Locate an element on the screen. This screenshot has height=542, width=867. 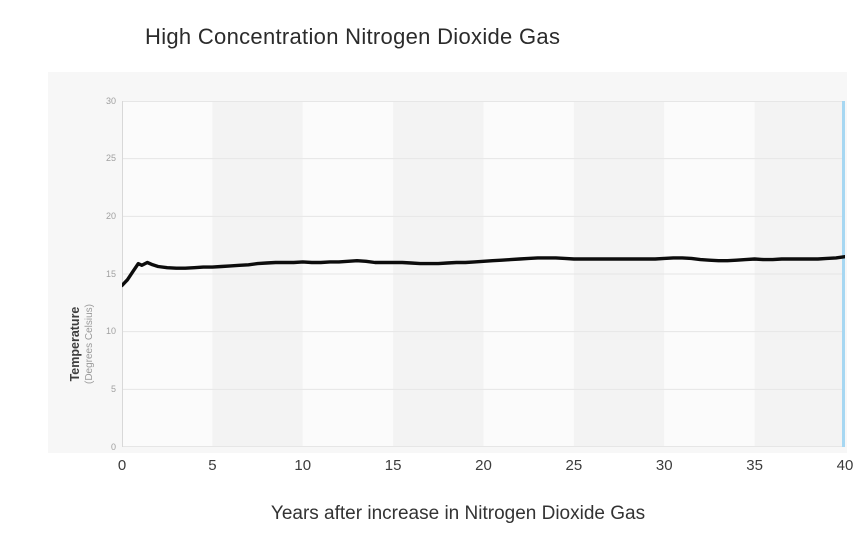
chart-title: High Concentration Nitrogen Dioxide Gas is located at coordinates (353, 36).